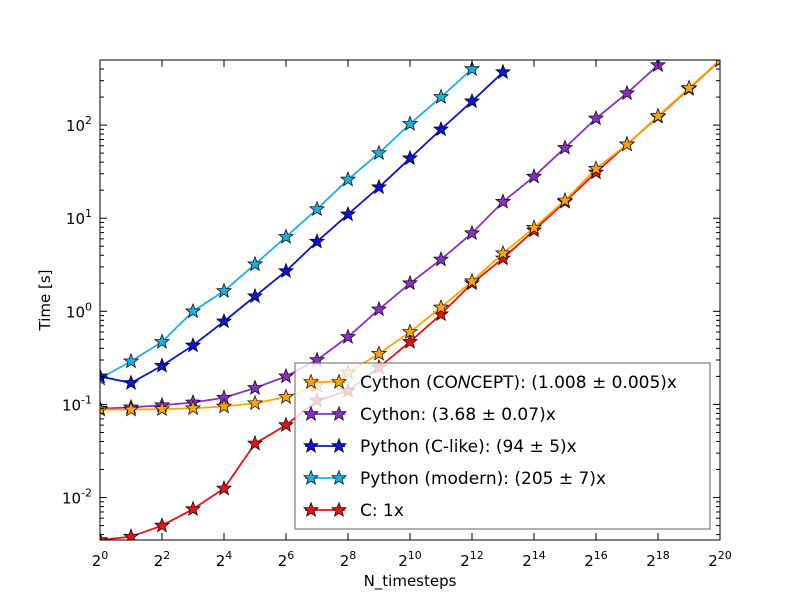 The image size is (800, 600). I want to click on y-tick-label: 101, so click(79, 217).